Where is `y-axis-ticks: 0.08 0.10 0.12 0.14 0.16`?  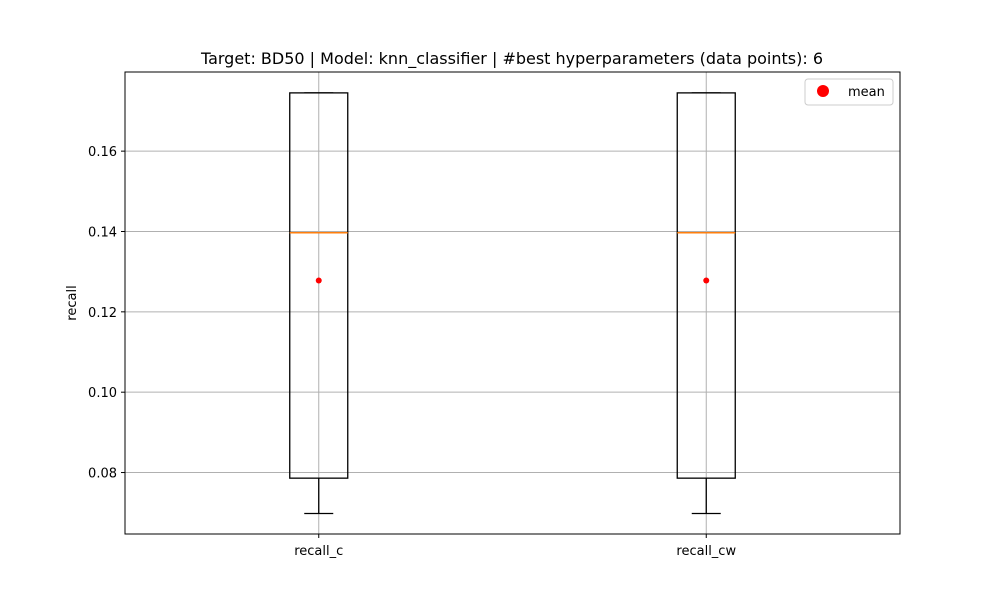 y-axis-ticks: 0.08 0.10 0.12 0.14 0.16 is located at coordinates (106, 313).